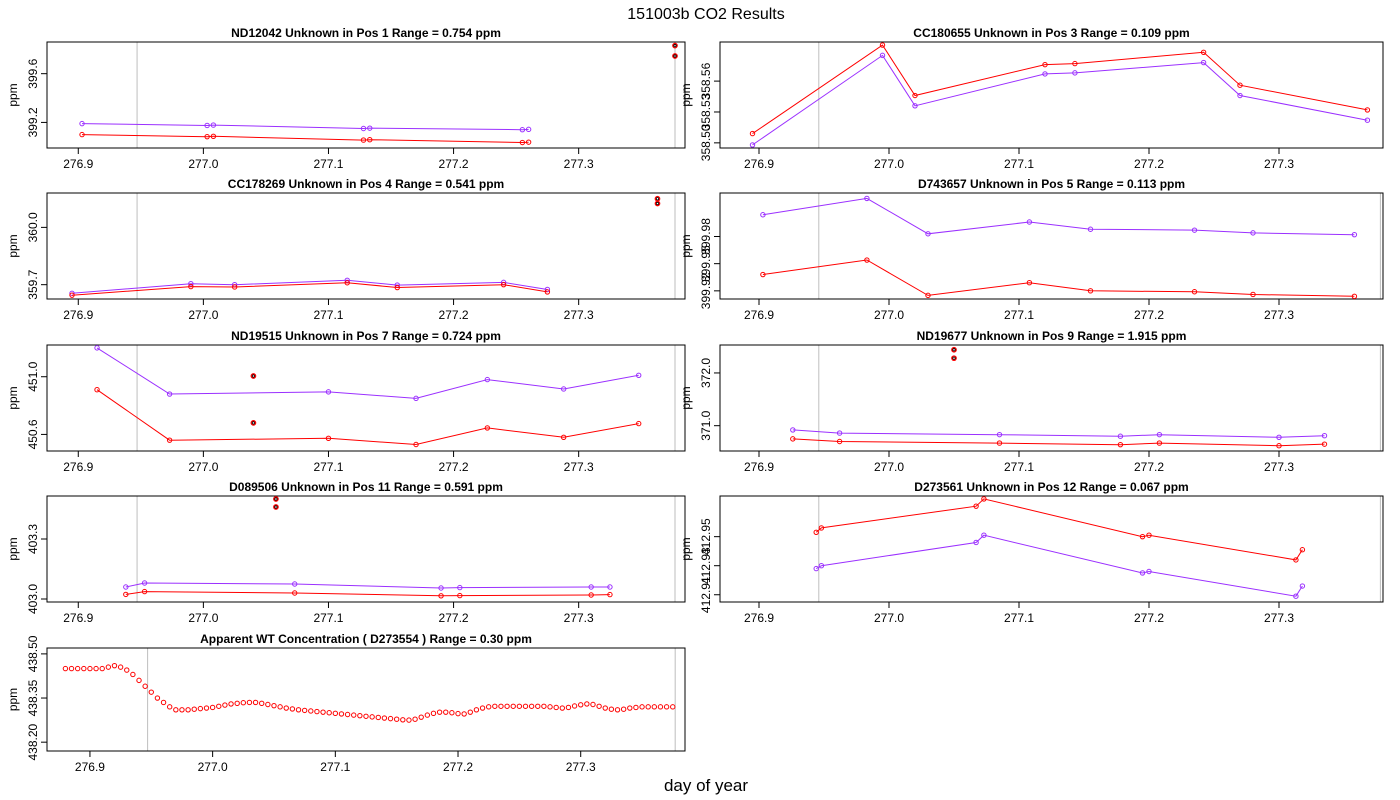  I want to click on y-tick-label: 403.0, so click(33, 599).